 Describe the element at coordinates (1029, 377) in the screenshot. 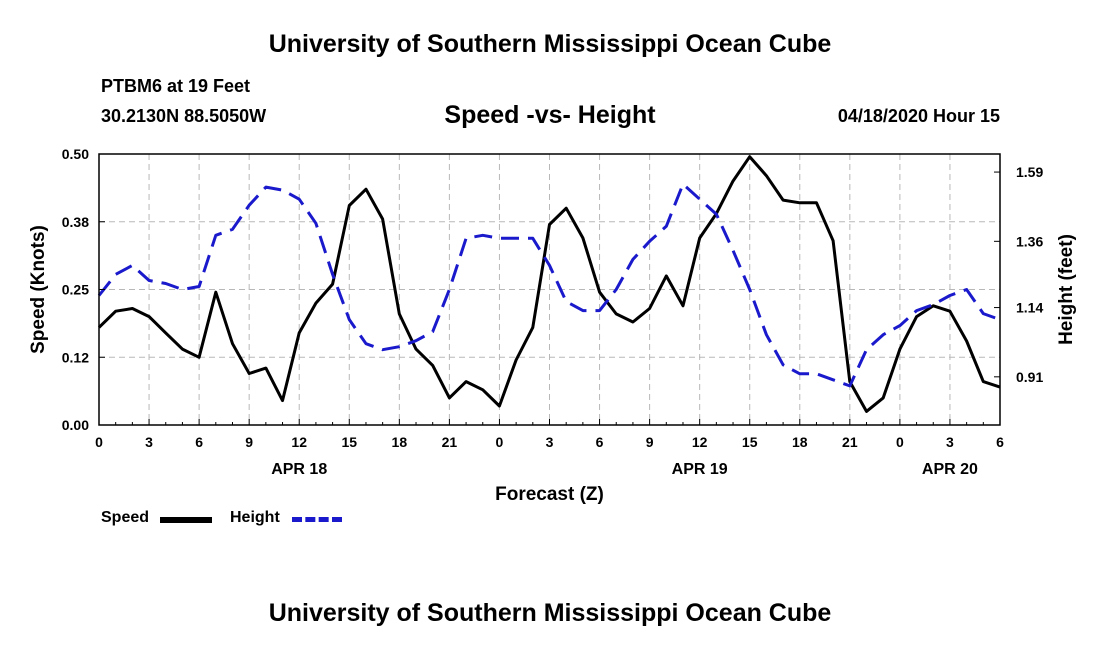

I see `y2-tick-label: 0.91` at that location.